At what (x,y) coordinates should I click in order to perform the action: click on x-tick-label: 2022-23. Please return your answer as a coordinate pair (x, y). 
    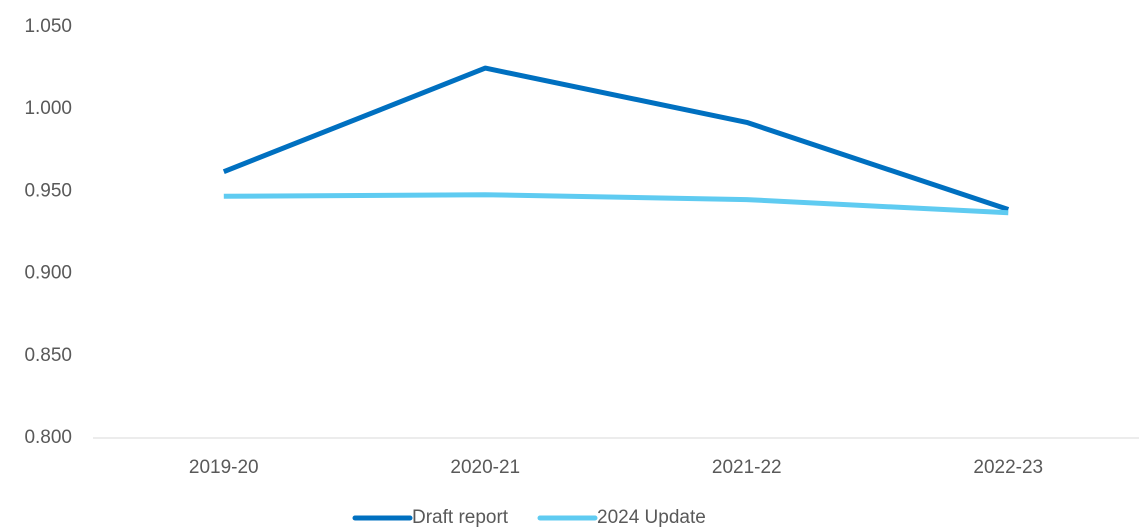
    Looking at the image, I should click on (1008, 467).